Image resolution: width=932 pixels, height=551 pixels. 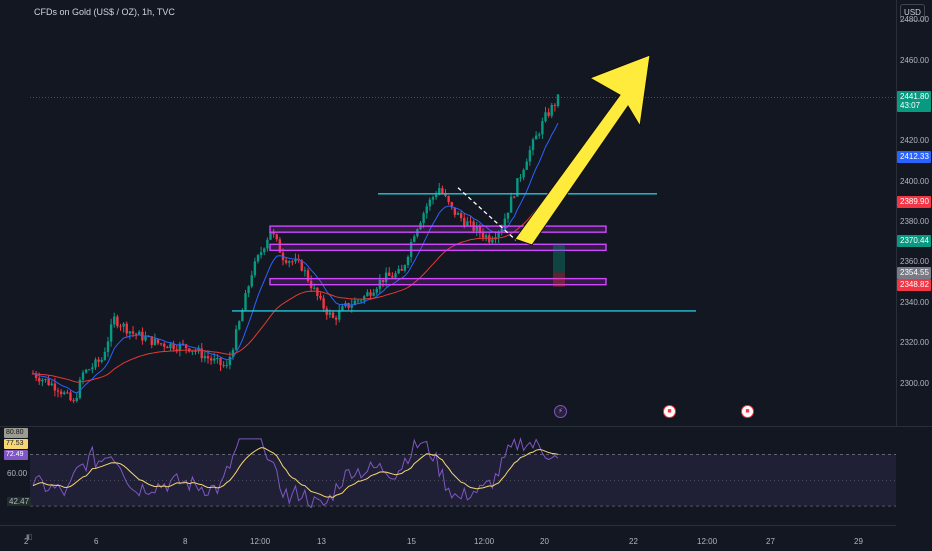 What do you see at coordinates (16, 455) in the screenshot?
I see `rsi-value-tag: 72.49` at bounding box center [16, 455].